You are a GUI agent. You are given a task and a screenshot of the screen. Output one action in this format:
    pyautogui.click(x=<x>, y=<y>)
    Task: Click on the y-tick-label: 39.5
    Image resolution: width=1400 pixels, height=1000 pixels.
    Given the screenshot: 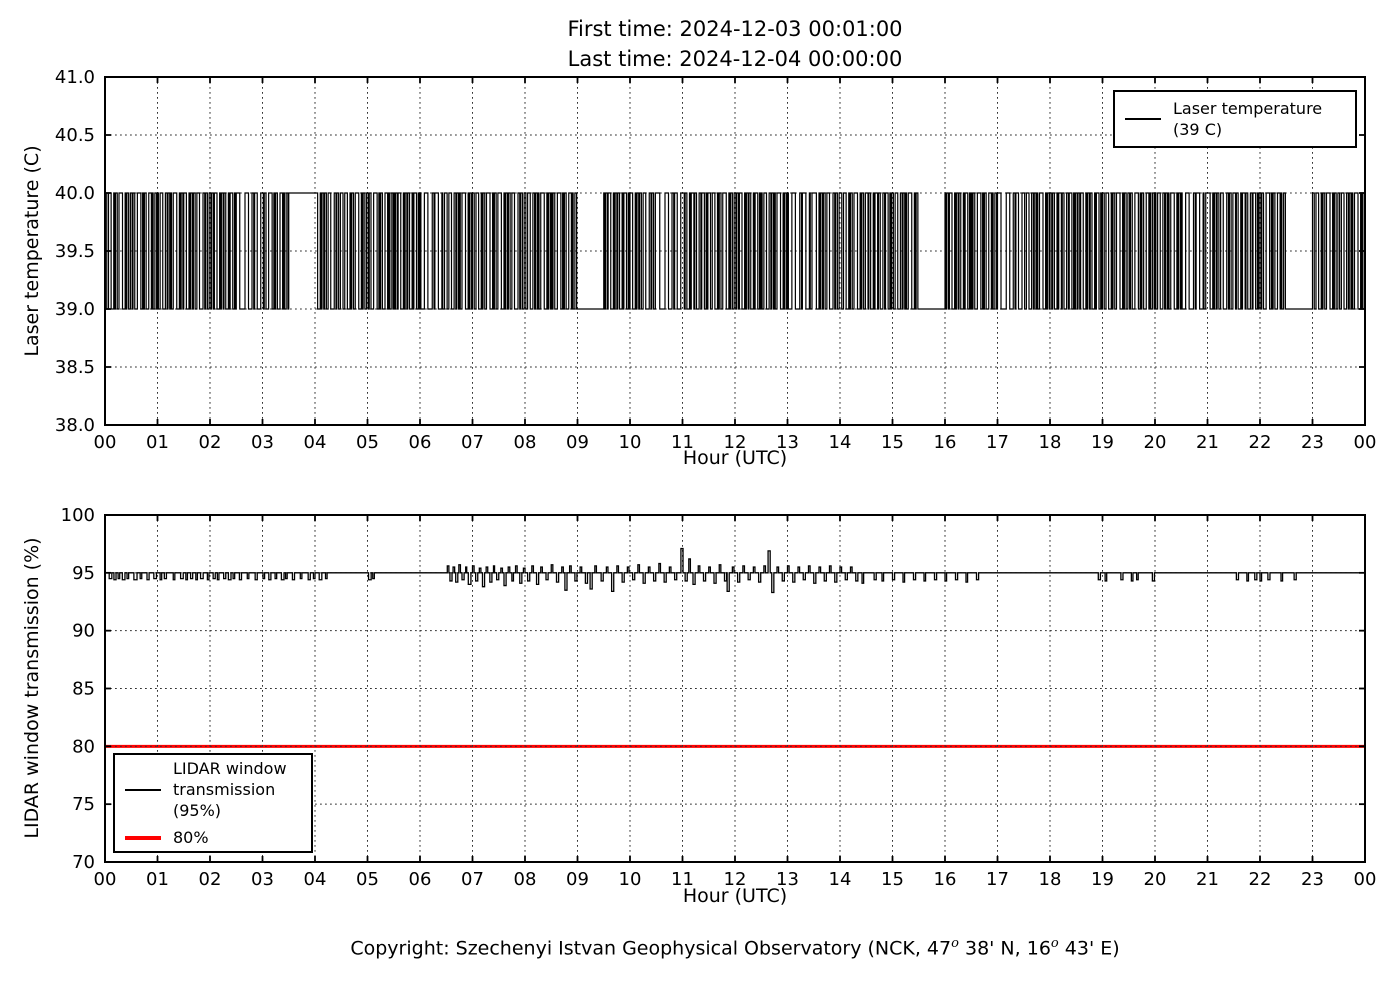 What is the action you would take?
    pyautogui.click(x=75, y=251)
    